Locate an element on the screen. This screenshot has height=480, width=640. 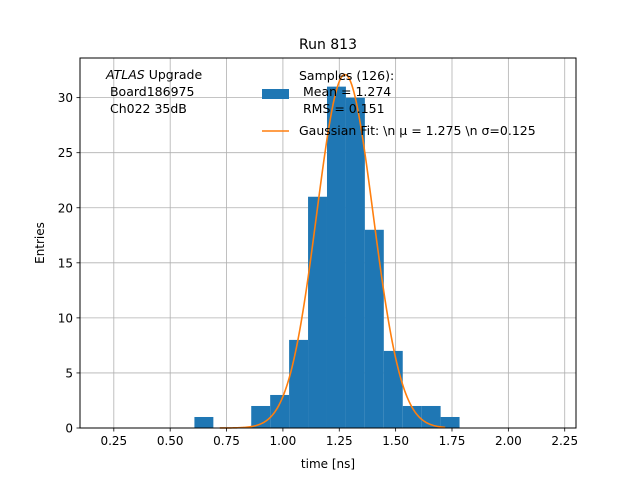
x-tick-label: 0.75 is located at coordinates (226, 441).